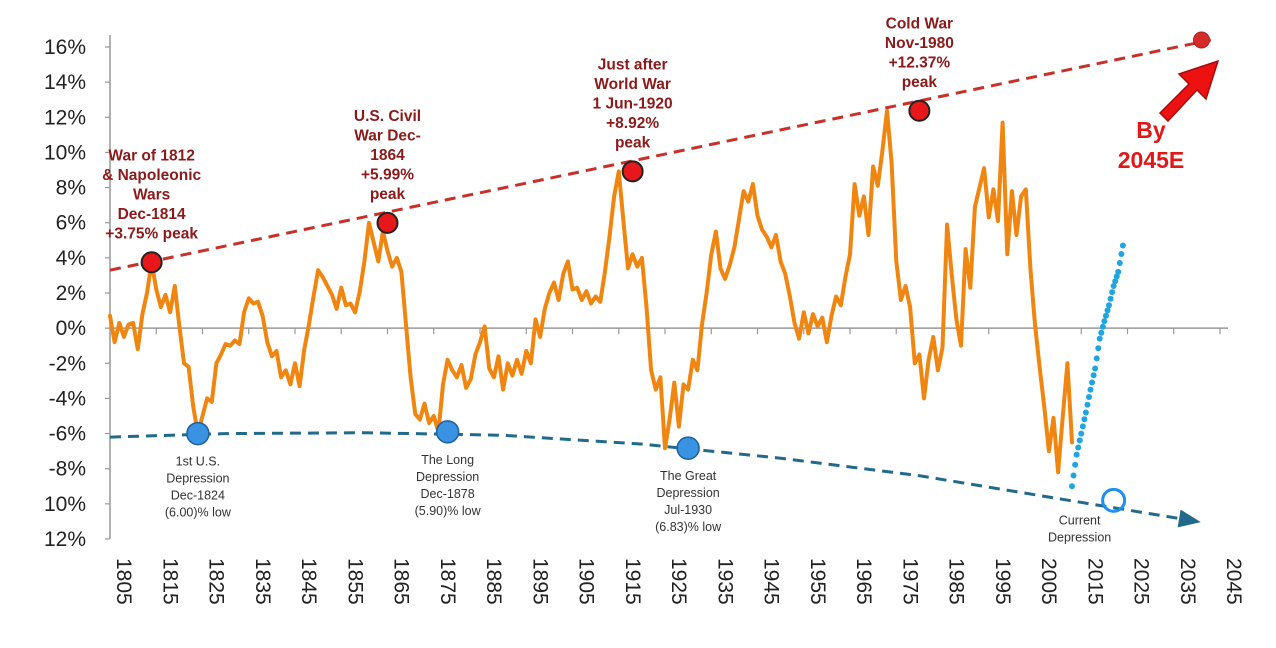 The image size is (1276, 648). I want to click on y-tick-label: -6%, so click(67, 434).